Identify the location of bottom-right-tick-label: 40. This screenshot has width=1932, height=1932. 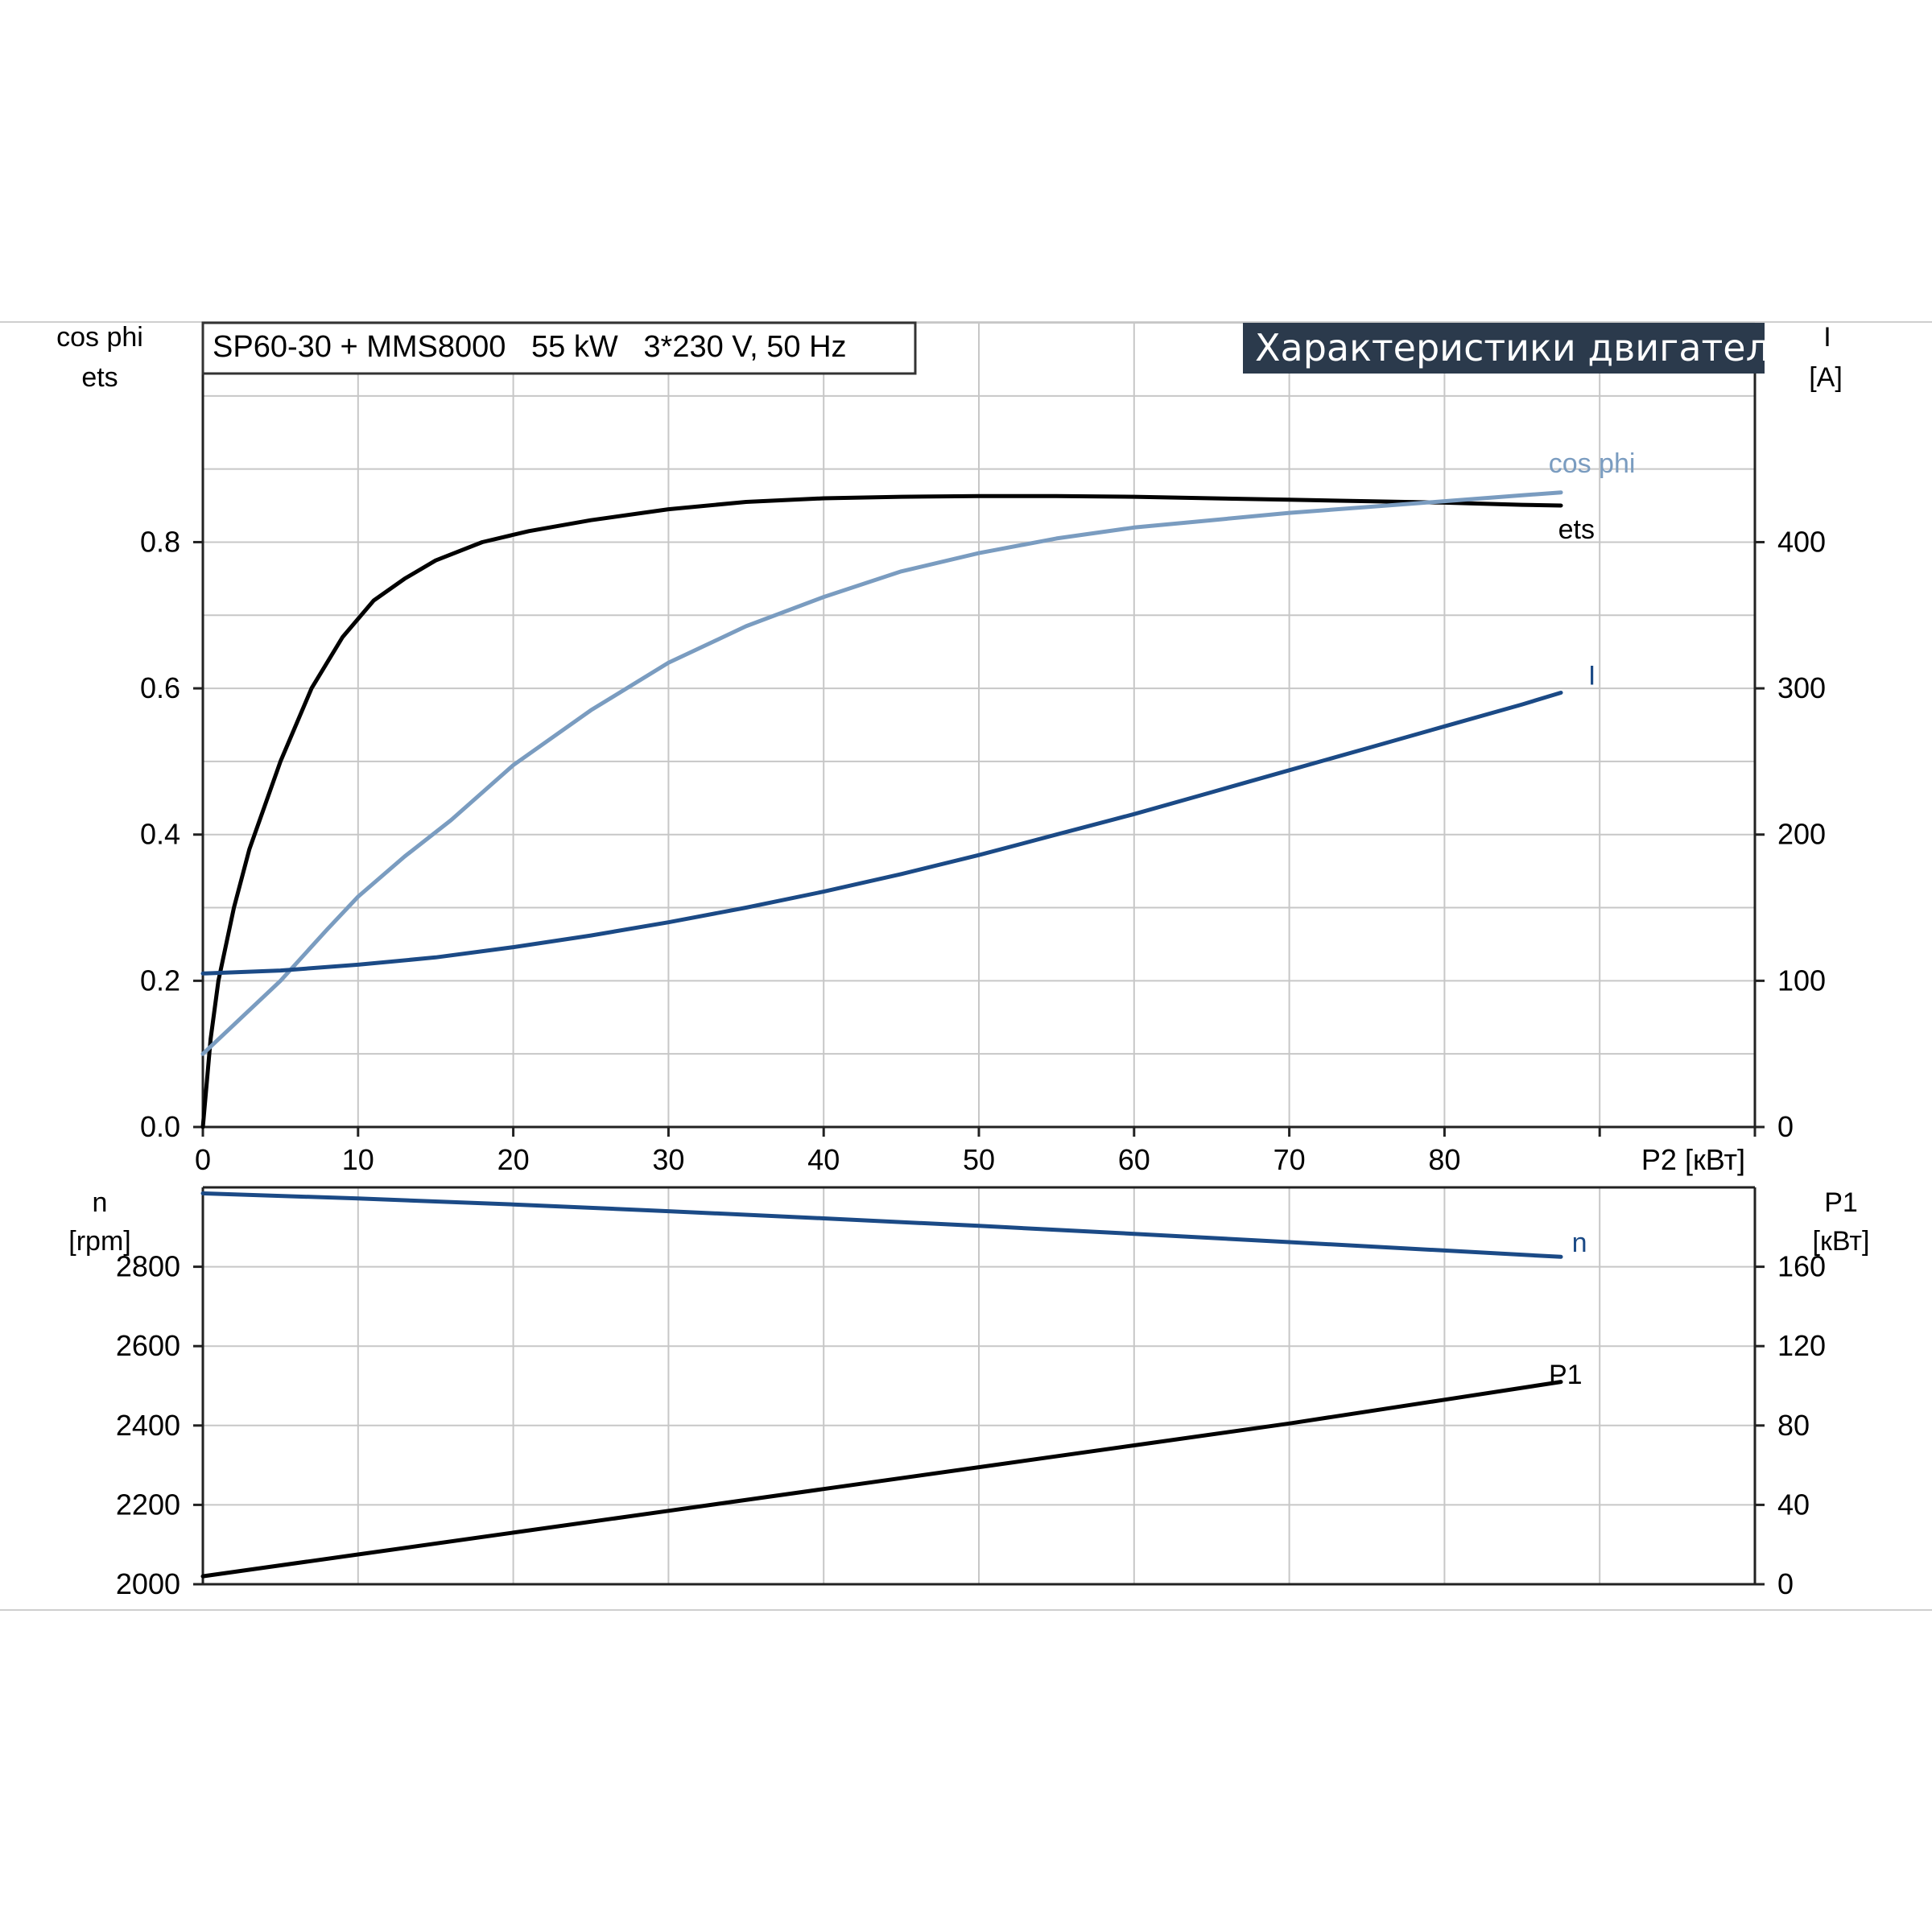
(1793, 1504).